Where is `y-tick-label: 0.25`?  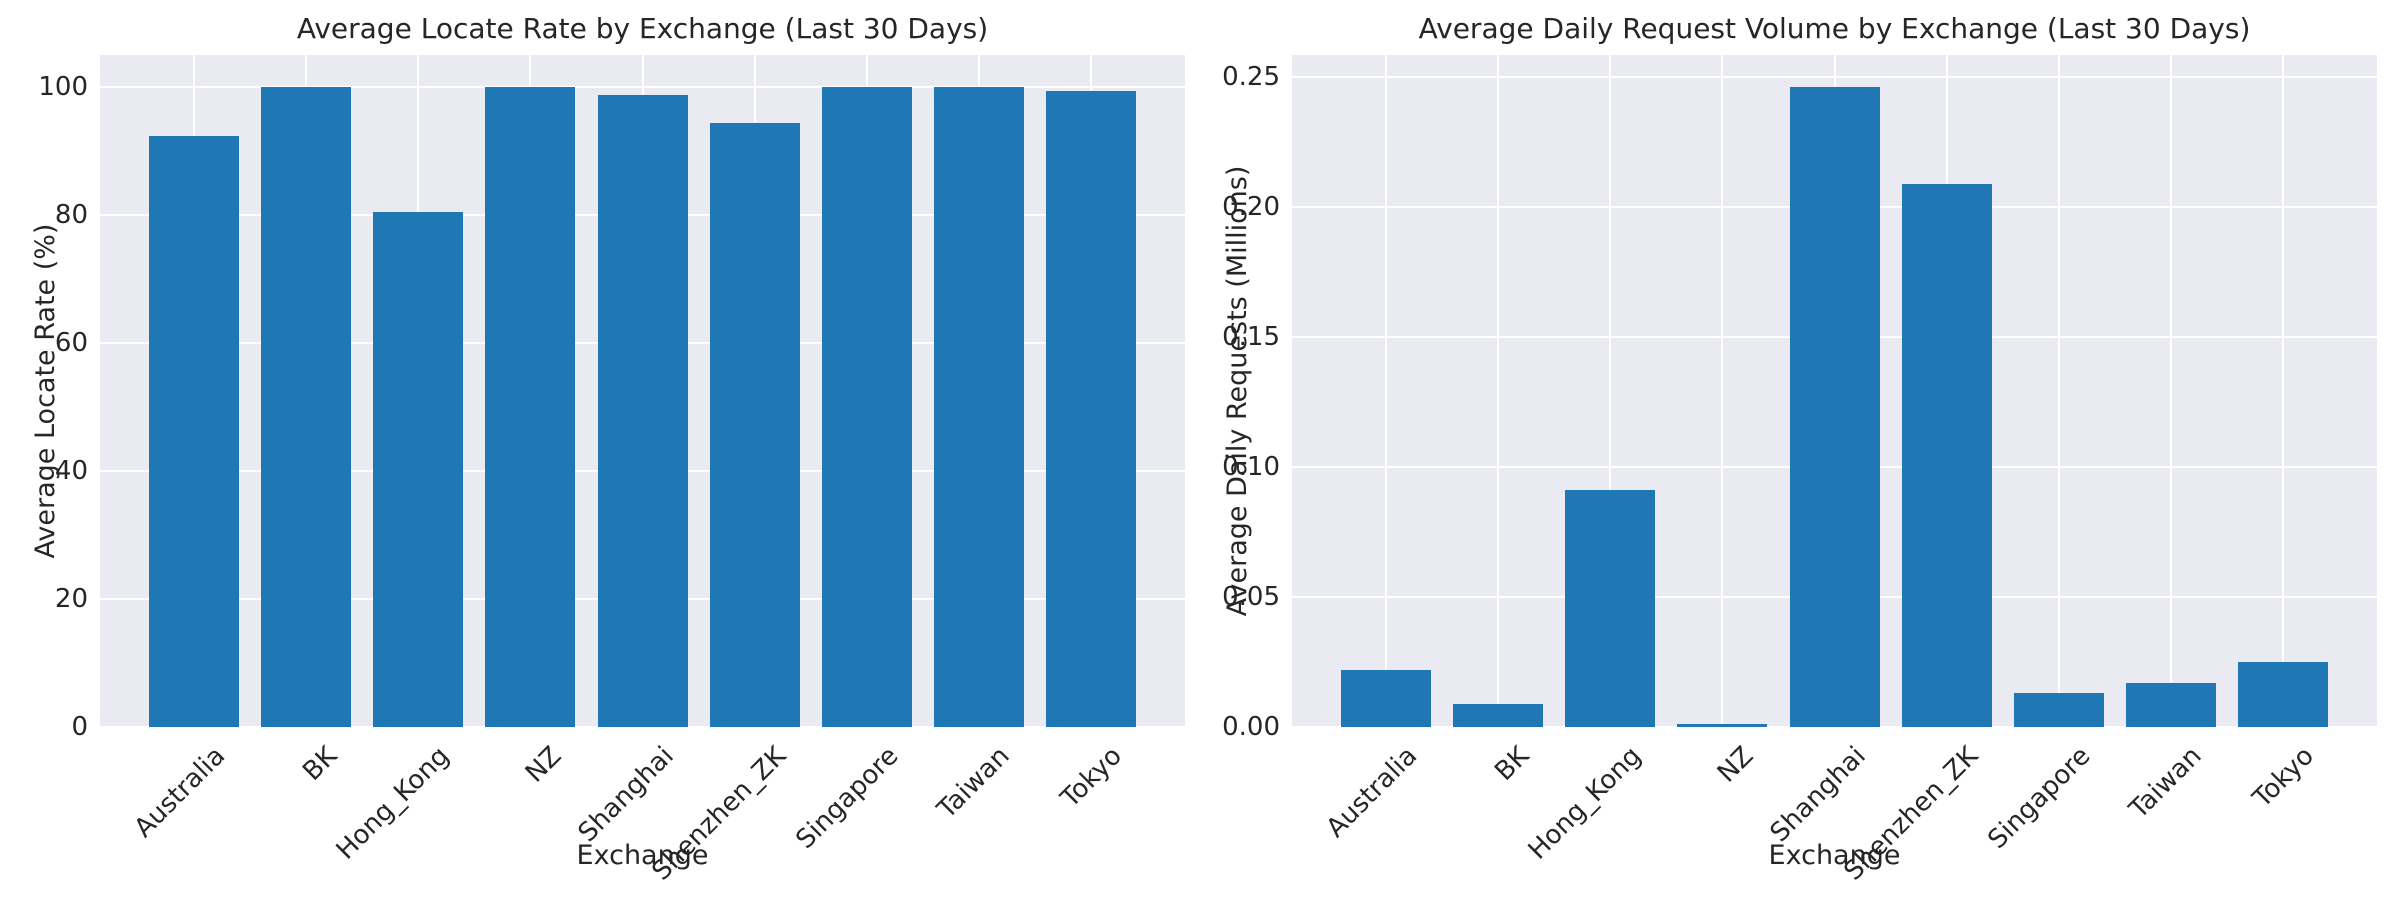 y-tick-label: 0.25 is located at coordinates (1251, 77).